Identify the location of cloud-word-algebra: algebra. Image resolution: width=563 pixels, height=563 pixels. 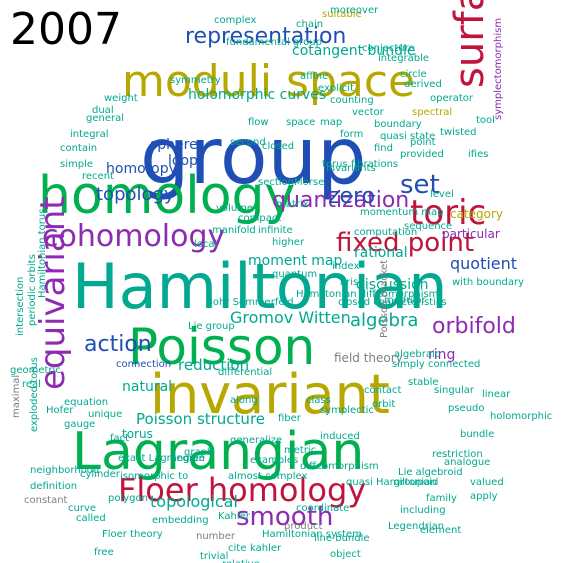
(384, 320).